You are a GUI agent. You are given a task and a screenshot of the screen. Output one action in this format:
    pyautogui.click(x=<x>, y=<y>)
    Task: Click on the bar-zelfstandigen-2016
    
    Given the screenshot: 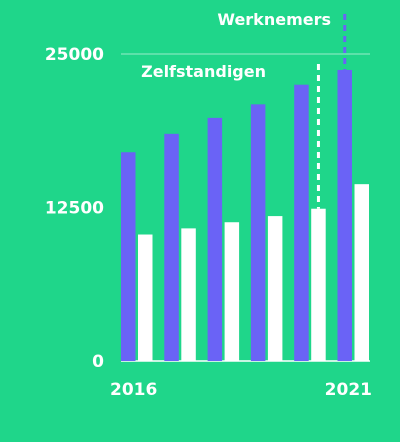 What is the action you would take?
    pyautogui.click(x=145, y=297)
    